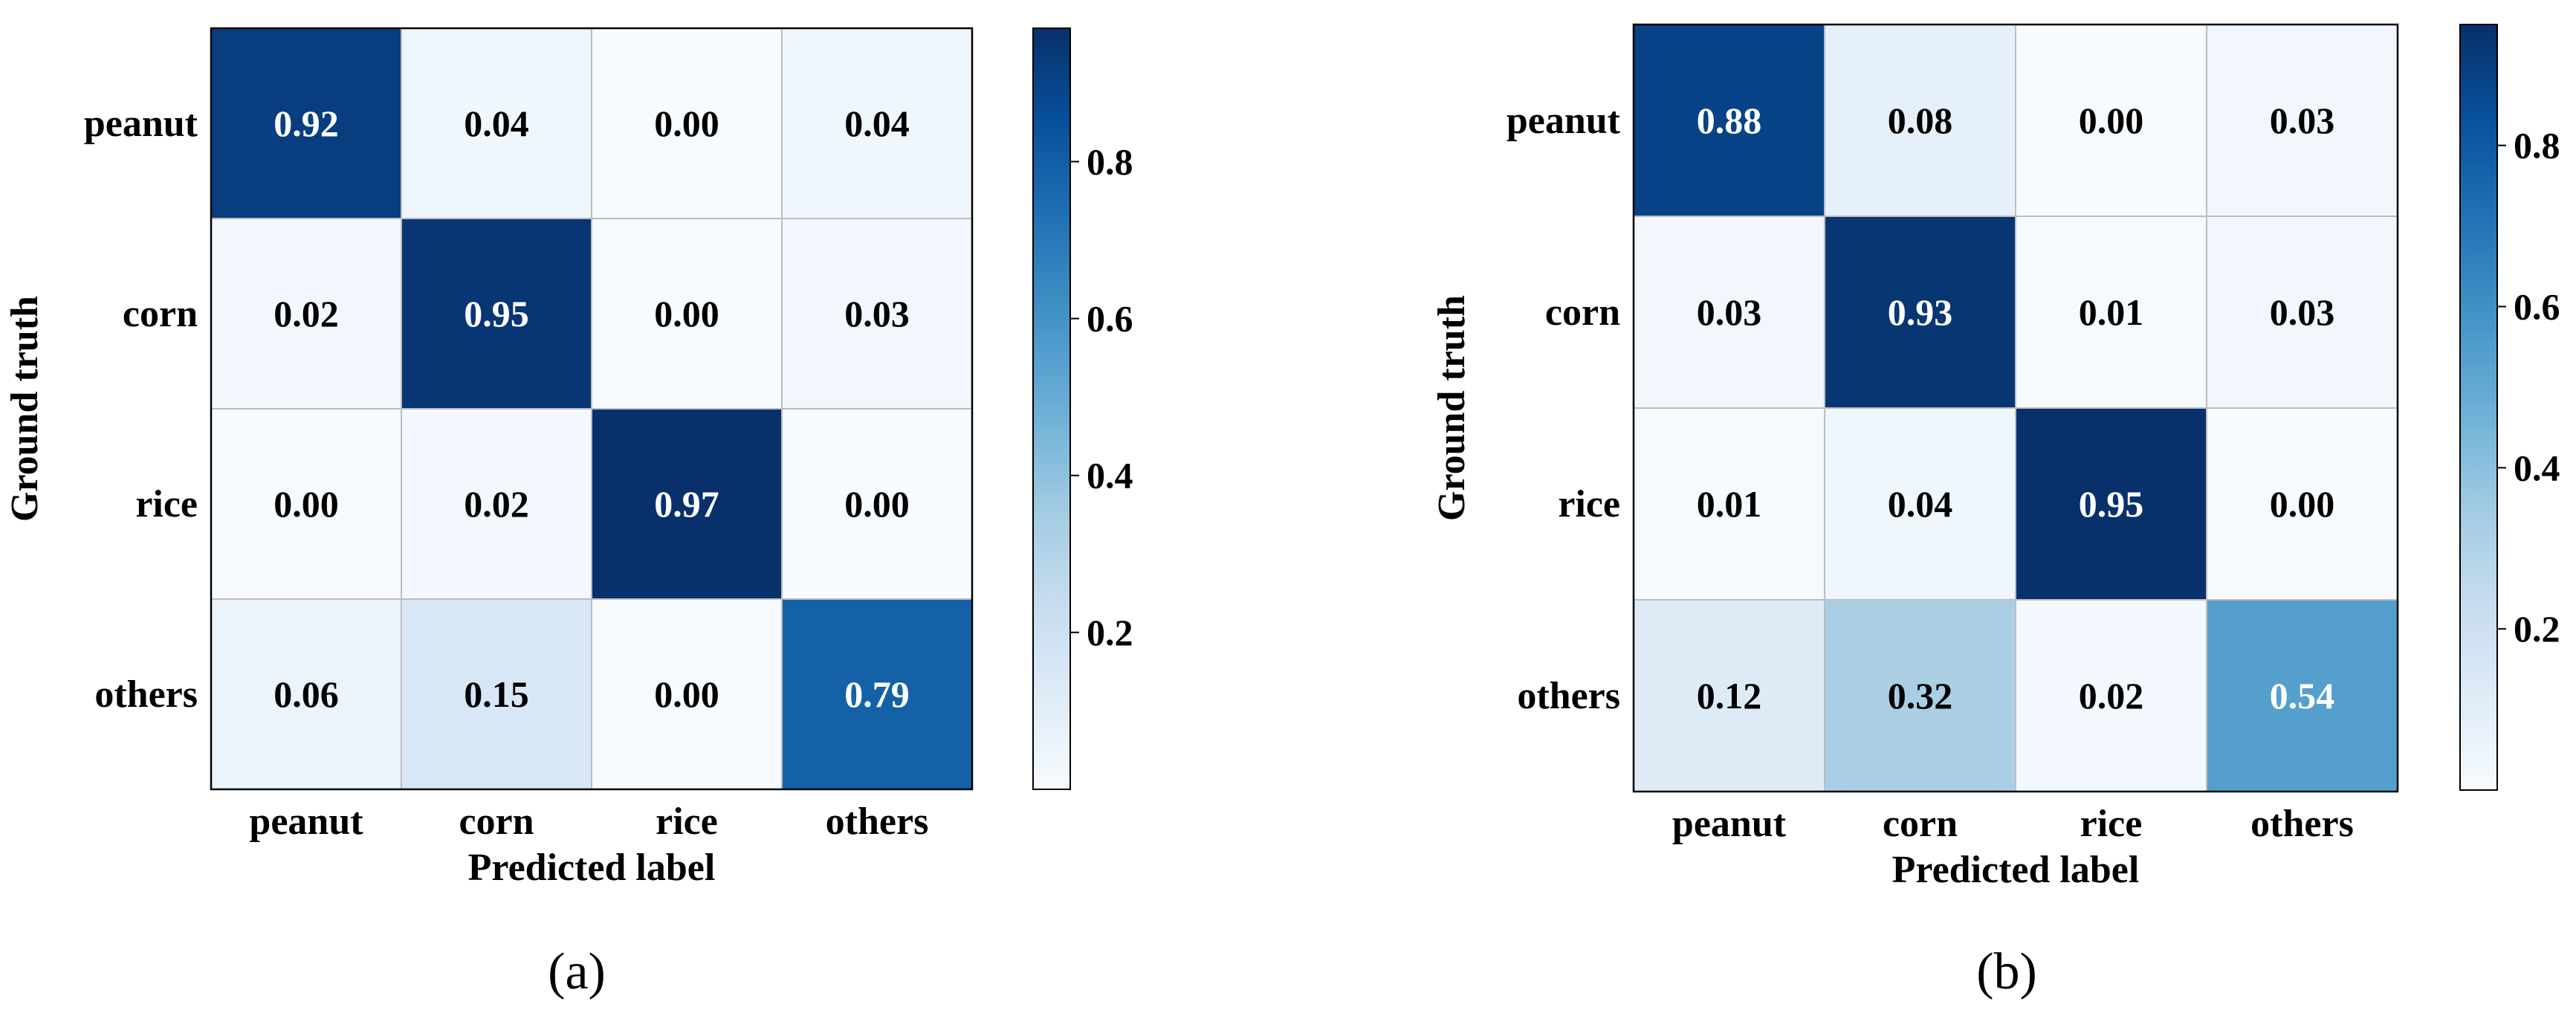  I want to click on cell-value-label: 0.06, so click(306, 694).